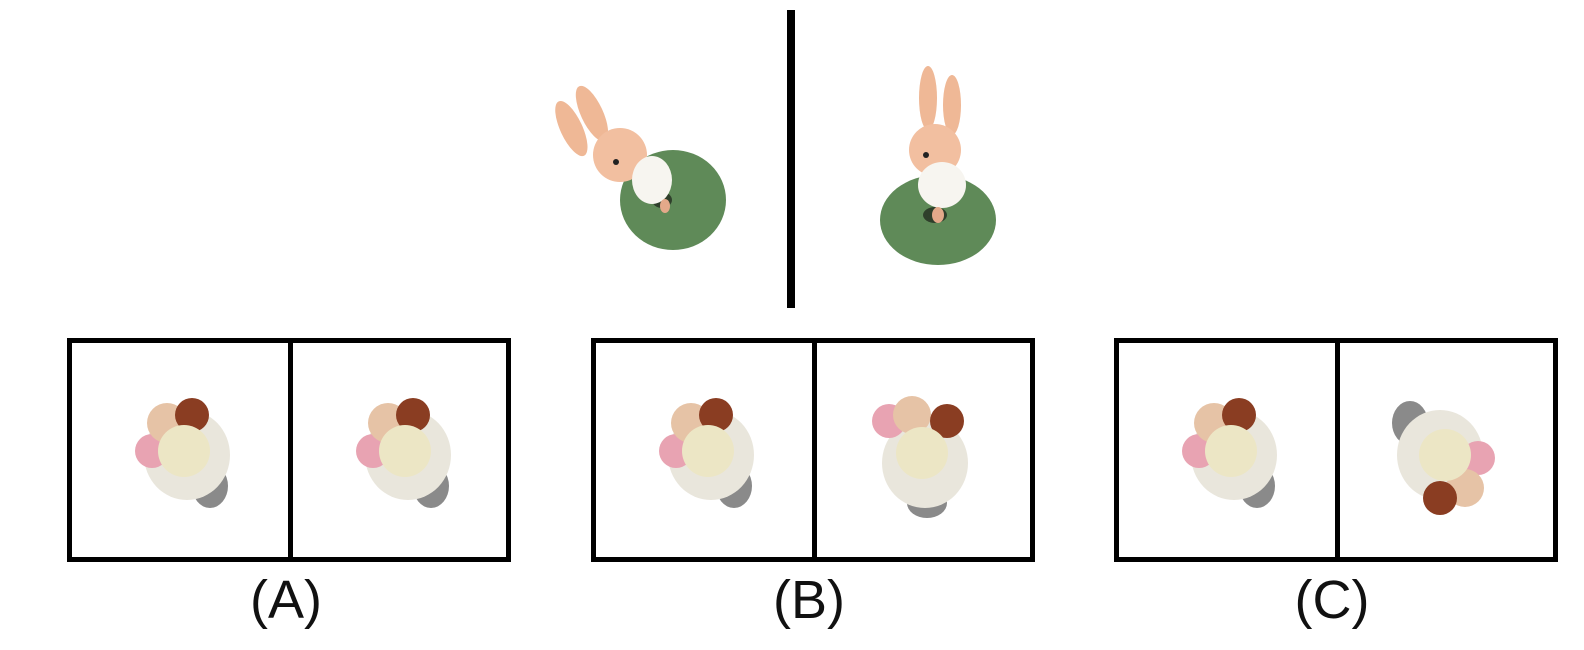 The image size is (1584, 650). I want to click on option-b-box, so click(813, 450).